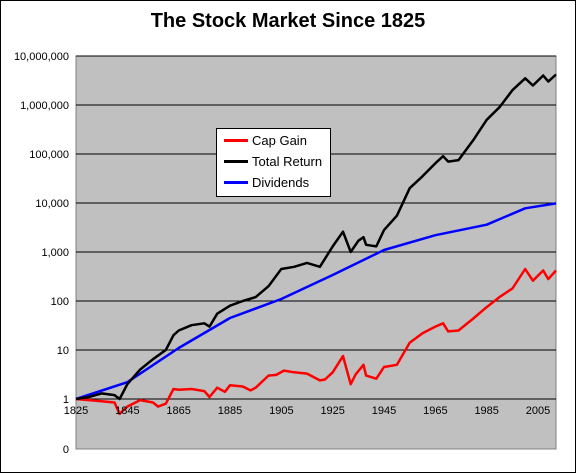  Describe the element at coordinates (60, 302) in the screenshot. I see `y-tick-label: 100` at that location.